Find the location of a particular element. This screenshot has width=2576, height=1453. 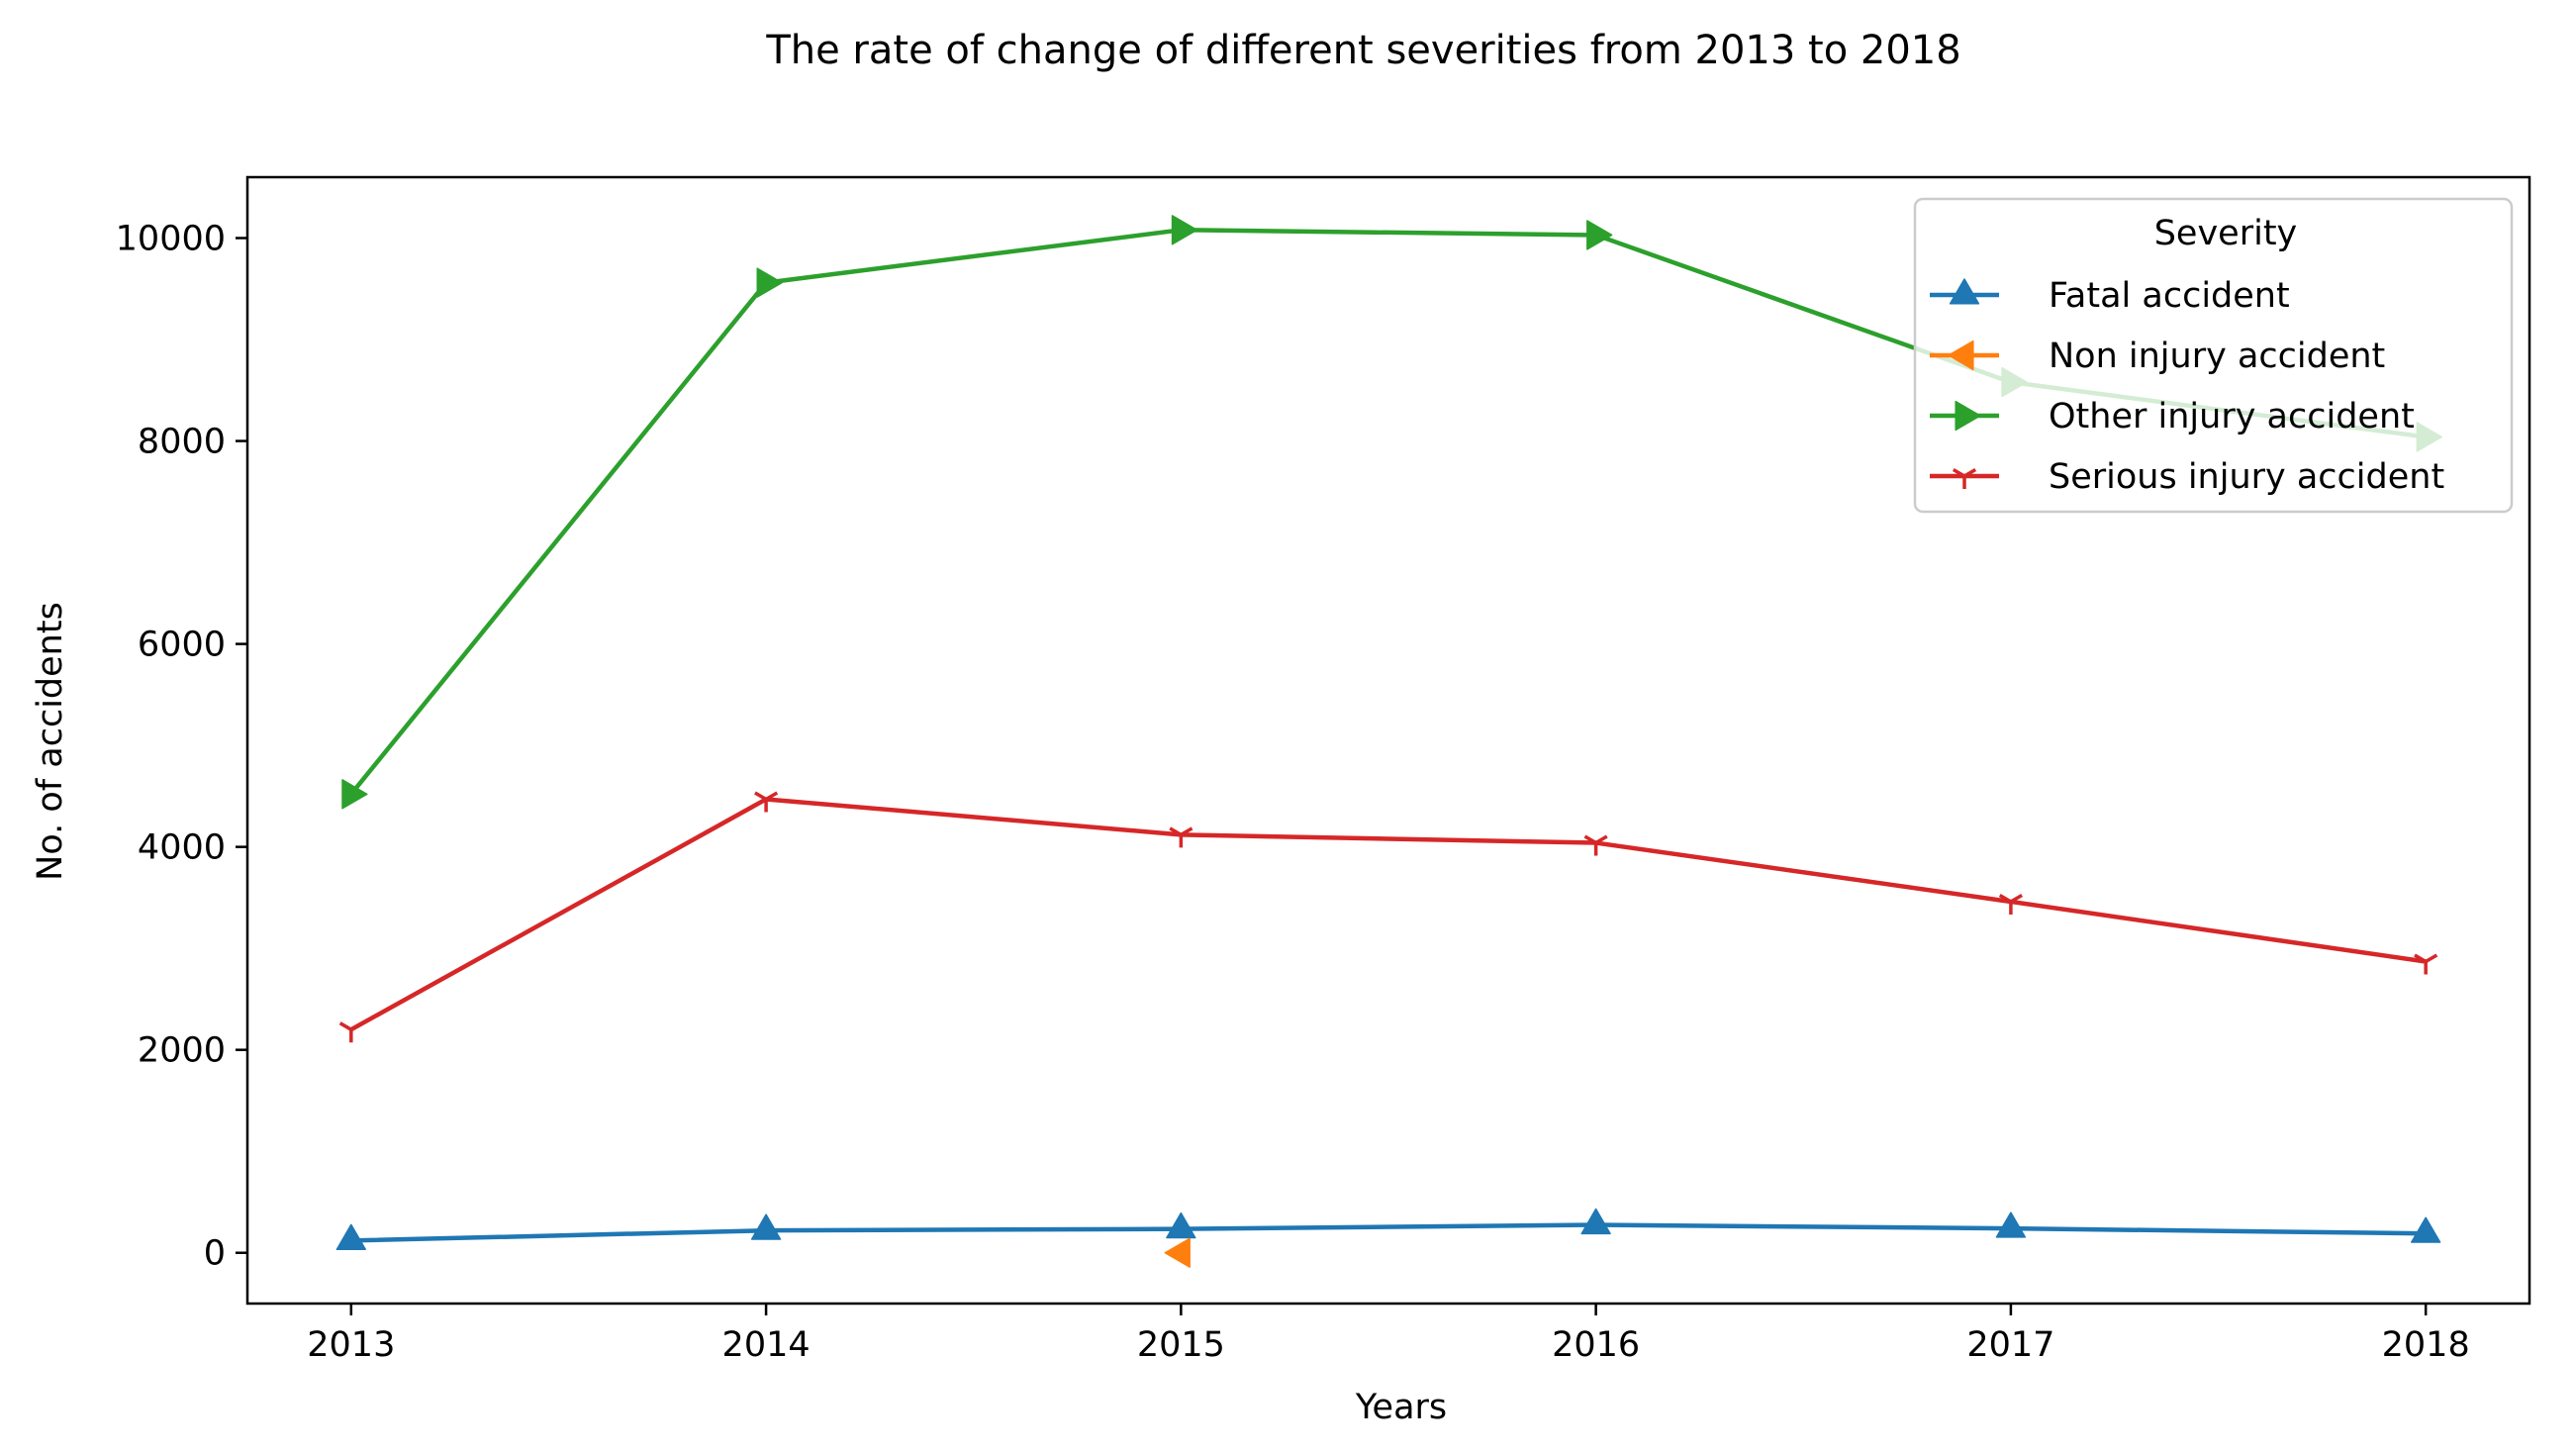

y-tick-label: 4000 is located at coordinates (182, 848).